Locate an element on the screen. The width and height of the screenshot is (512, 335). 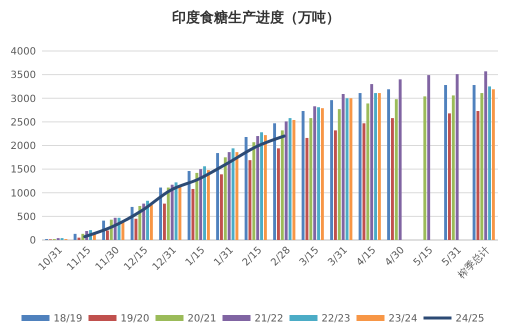
legend-label: 20/21 is located at coordinates (202, 319).